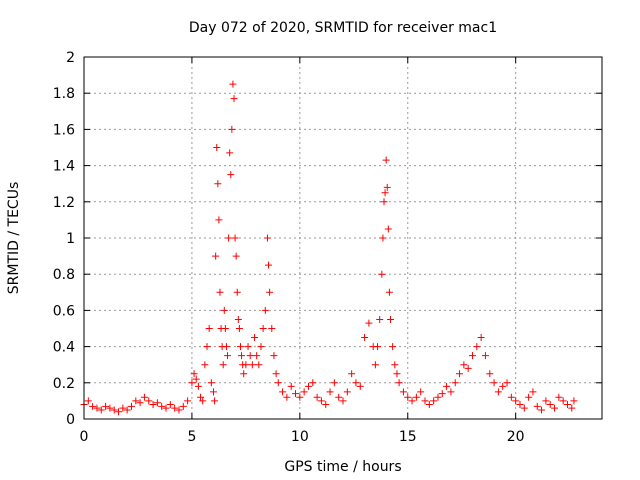  Describe the element at coordinates (408, 437) in the screenshot. I see `x-tick-label: 15` at that location.